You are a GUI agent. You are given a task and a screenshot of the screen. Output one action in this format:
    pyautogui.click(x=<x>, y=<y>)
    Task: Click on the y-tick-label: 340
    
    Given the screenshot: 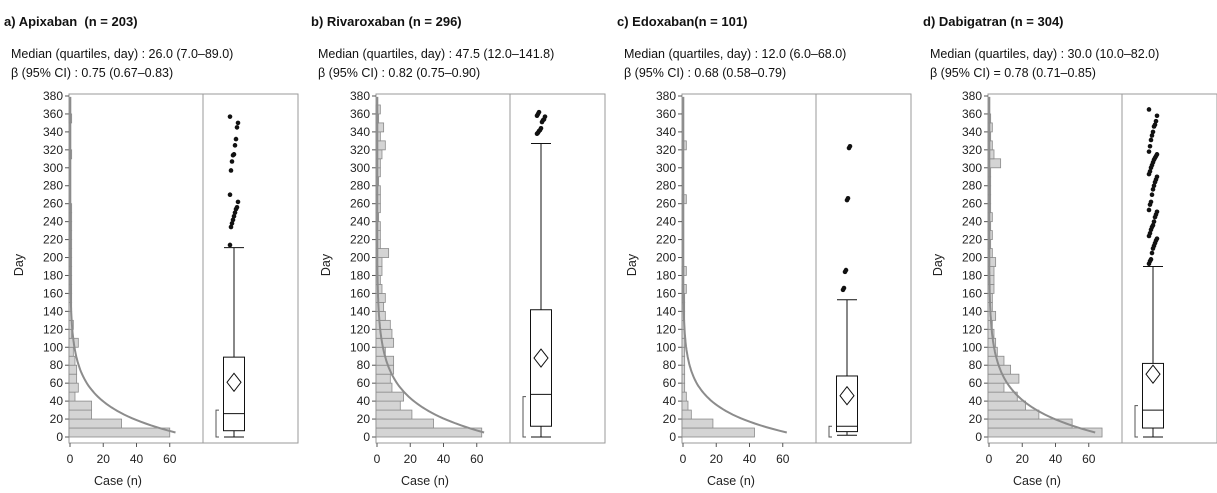 What is the action you would take?
    pyautogui.click(x=53, y=132)
    